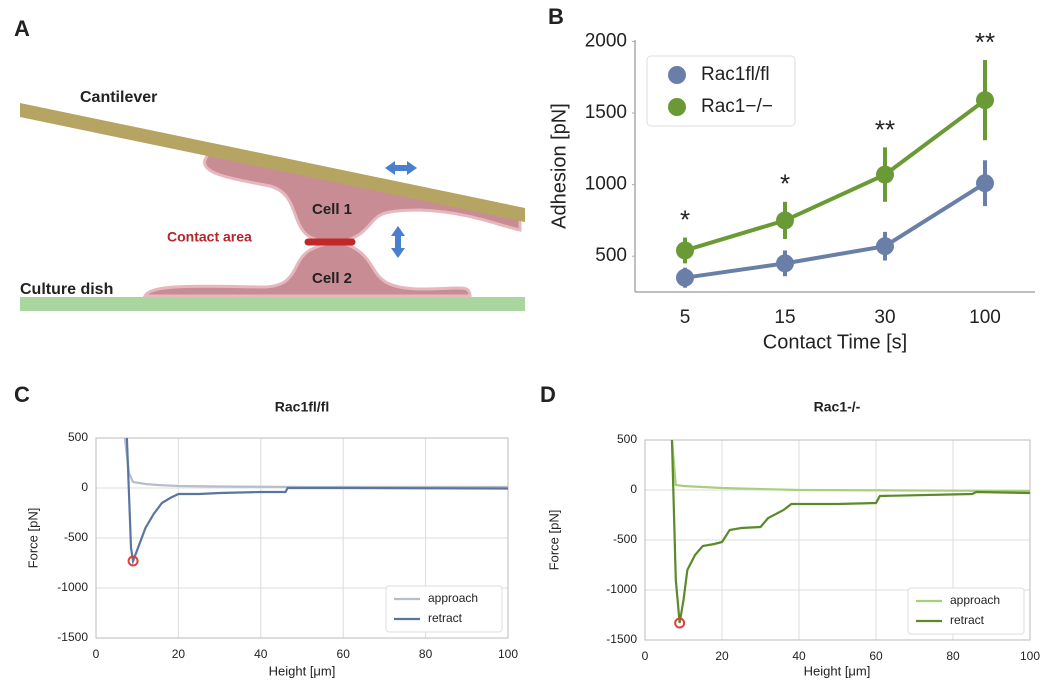  Describe the element at coordinates (685, 317) in the screenshot. I see `x-tick-label: 5` at that location.